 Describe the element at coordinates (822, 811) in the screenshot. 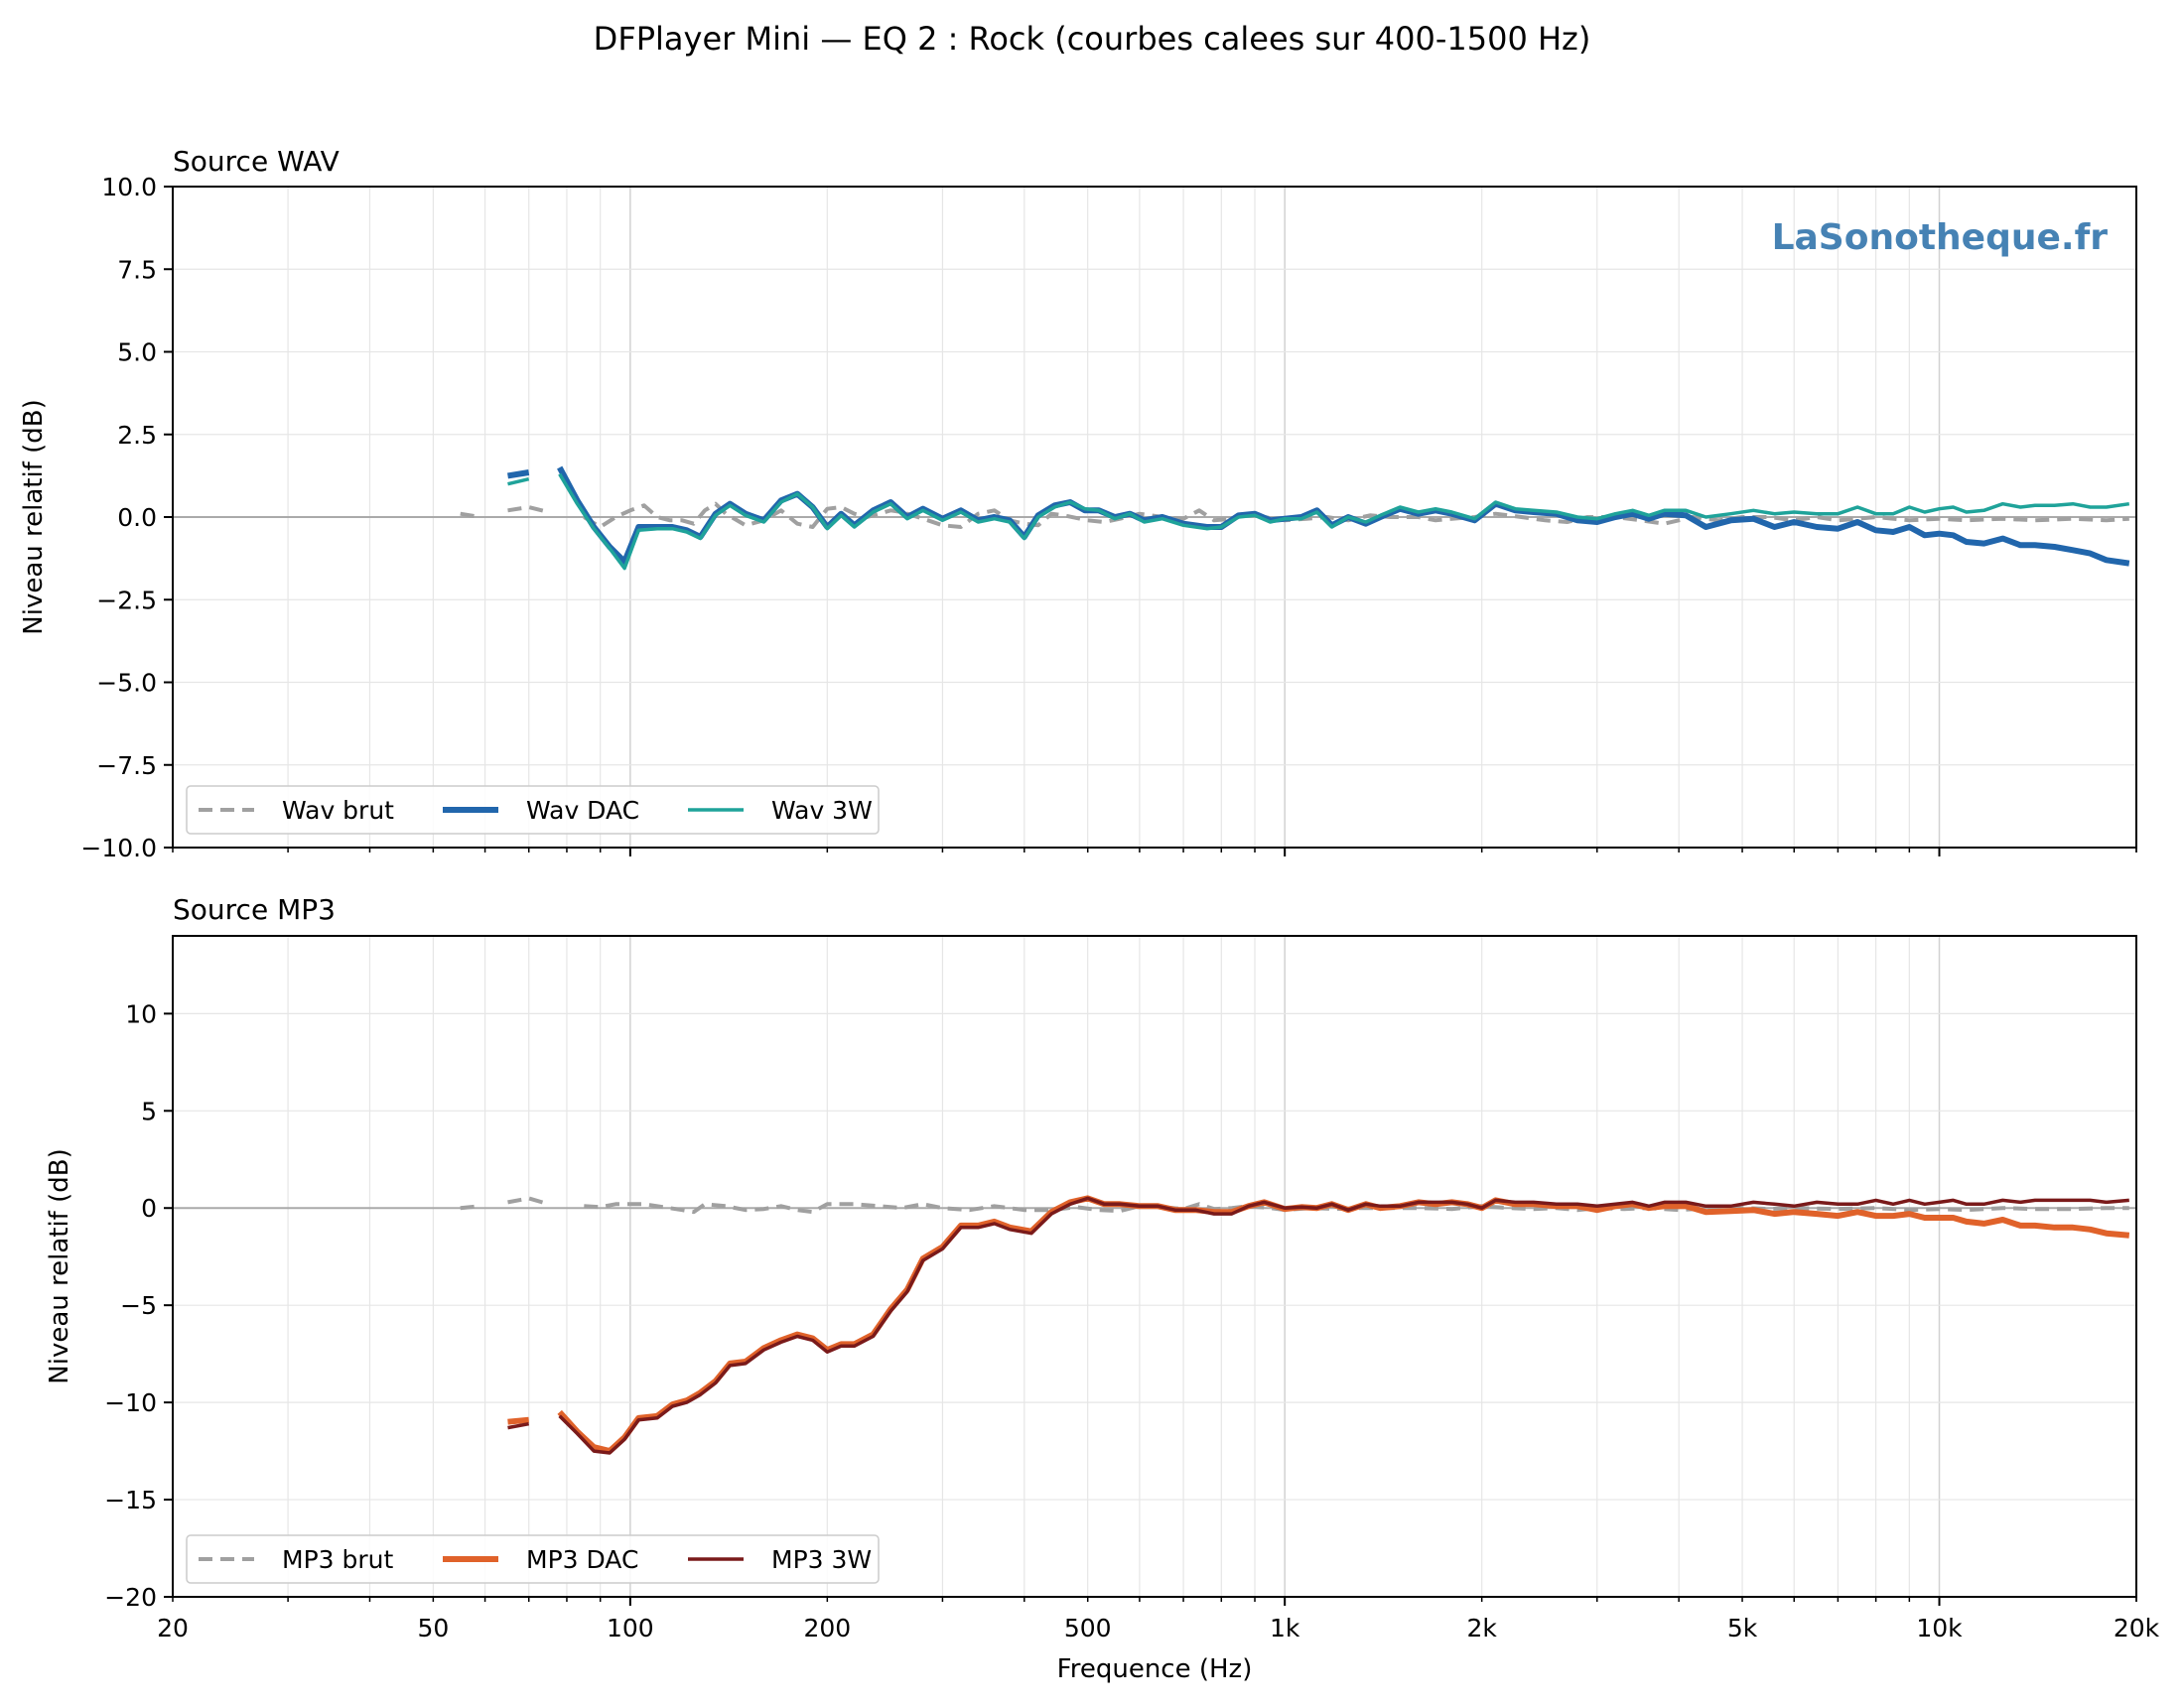

I see `wav-legend-label: Wav 3W` at that location.